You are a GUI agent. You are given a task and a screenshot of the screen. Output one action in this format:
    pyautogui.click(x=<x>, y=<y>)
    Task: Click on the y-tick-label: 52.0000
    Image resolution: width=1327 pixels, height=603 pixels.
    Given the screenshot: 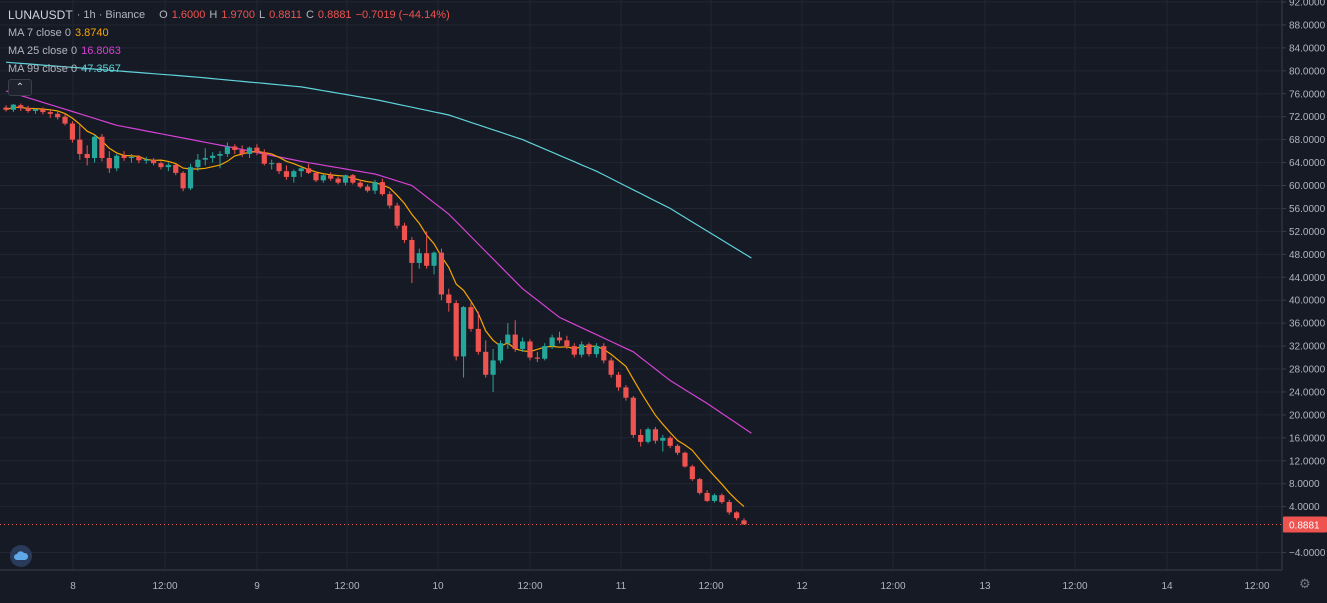 What is the action you would take?
    pyautogui.click(x=1307, y=232)
    